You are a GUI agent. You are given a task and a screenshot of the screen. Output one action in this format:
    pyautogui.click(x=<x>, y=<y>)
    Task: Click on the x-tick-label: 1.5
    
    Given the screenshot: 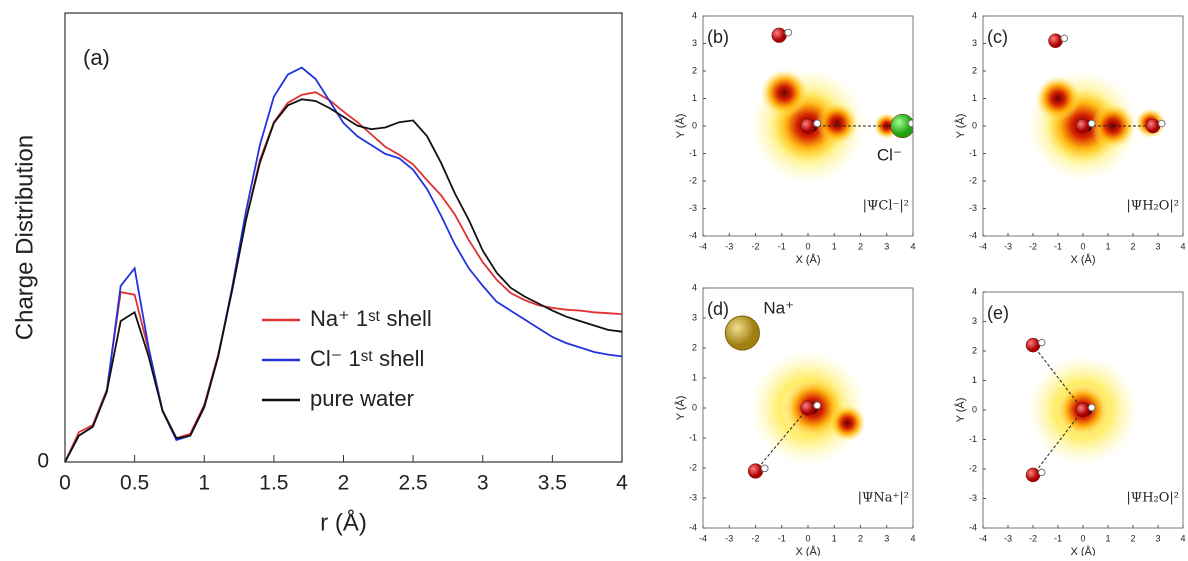 What is the action you would take?
    pyautogui.click(x=273, y=483)
    